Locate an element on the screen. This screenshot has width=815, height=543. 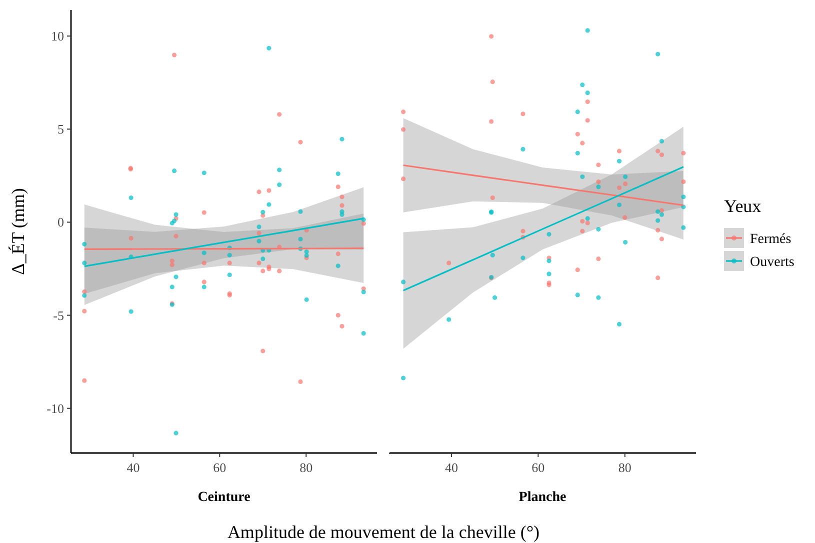
legend-title: Yeux is located at coordinates (743, 206).